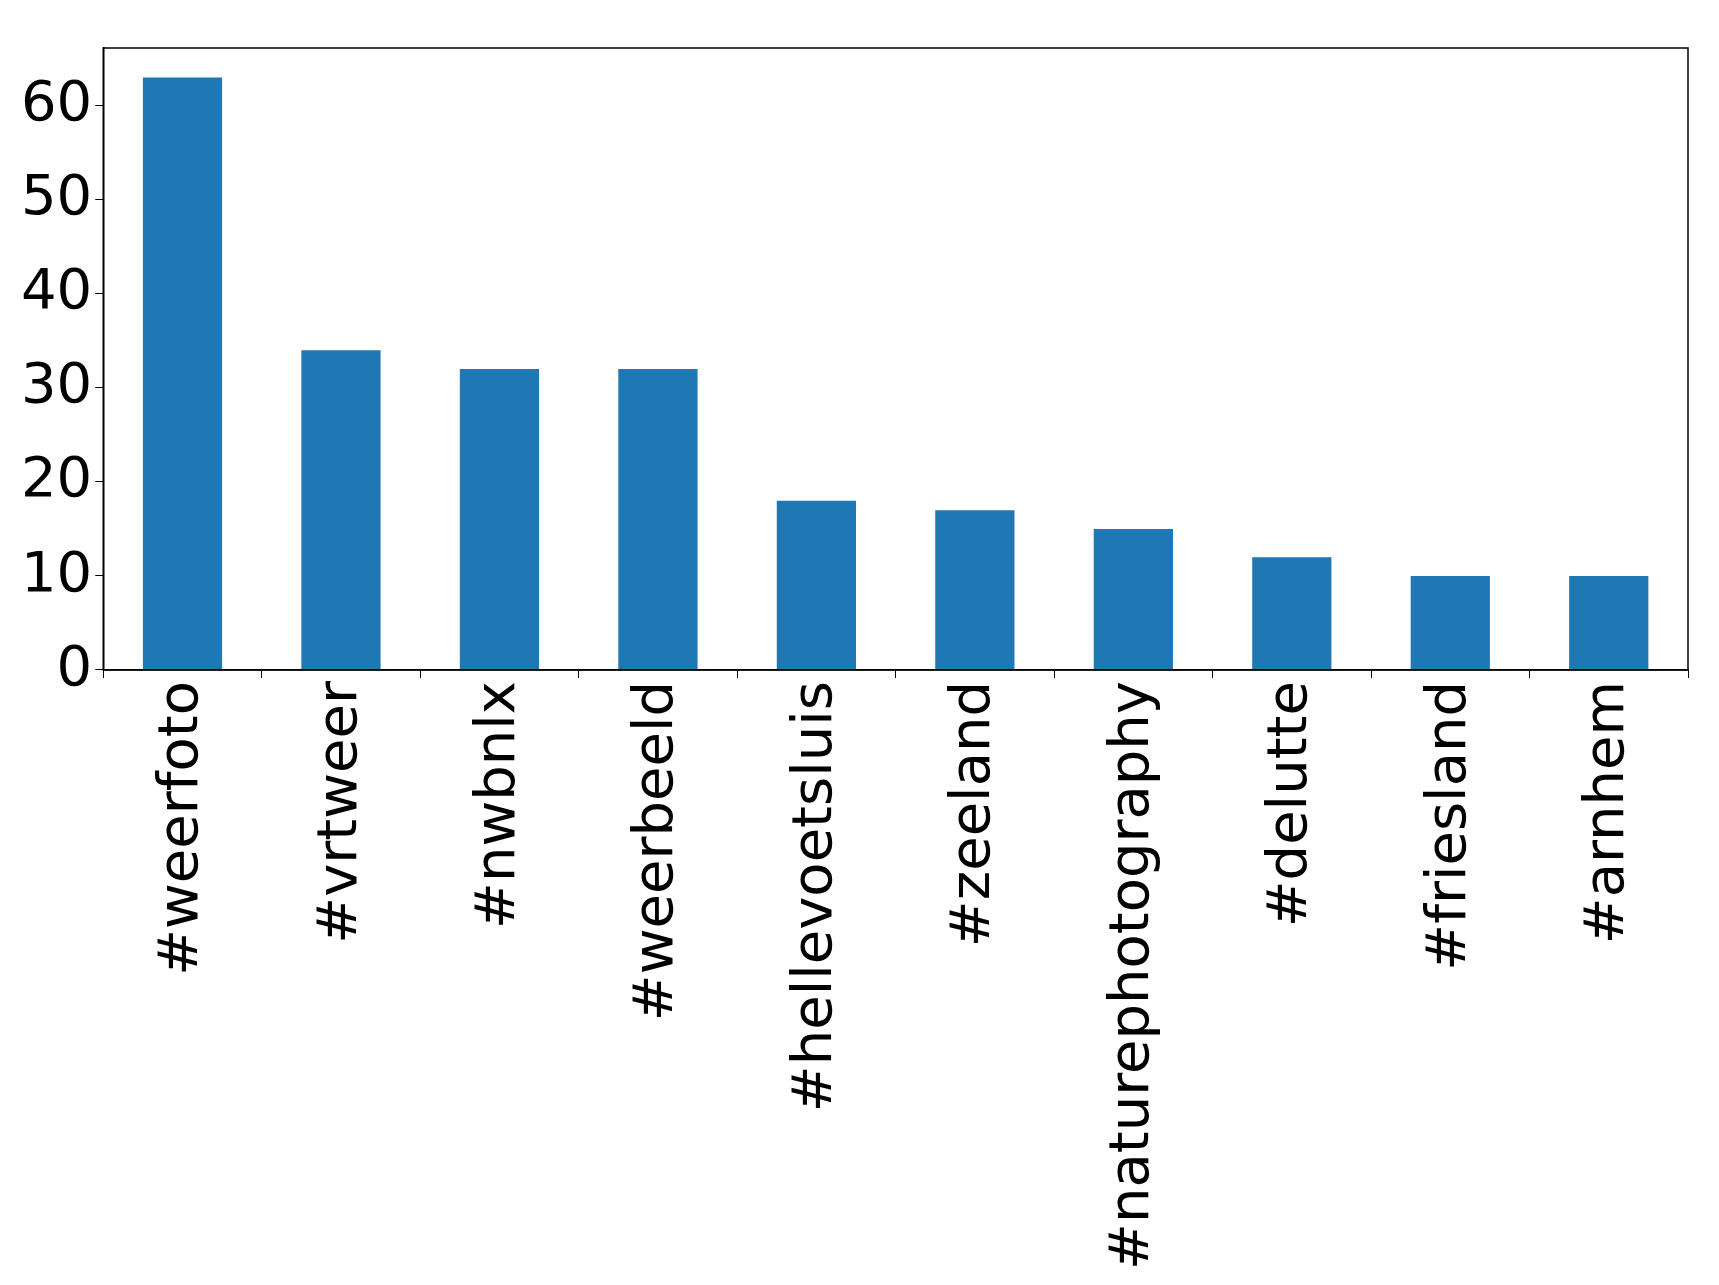 Image resolution: width=1719 pixels, height=1285 pixels. What do you see at coordinates (56, 101) in the screenshot?
I see `y-tick-label: 60` at bounding box center [56, 101].